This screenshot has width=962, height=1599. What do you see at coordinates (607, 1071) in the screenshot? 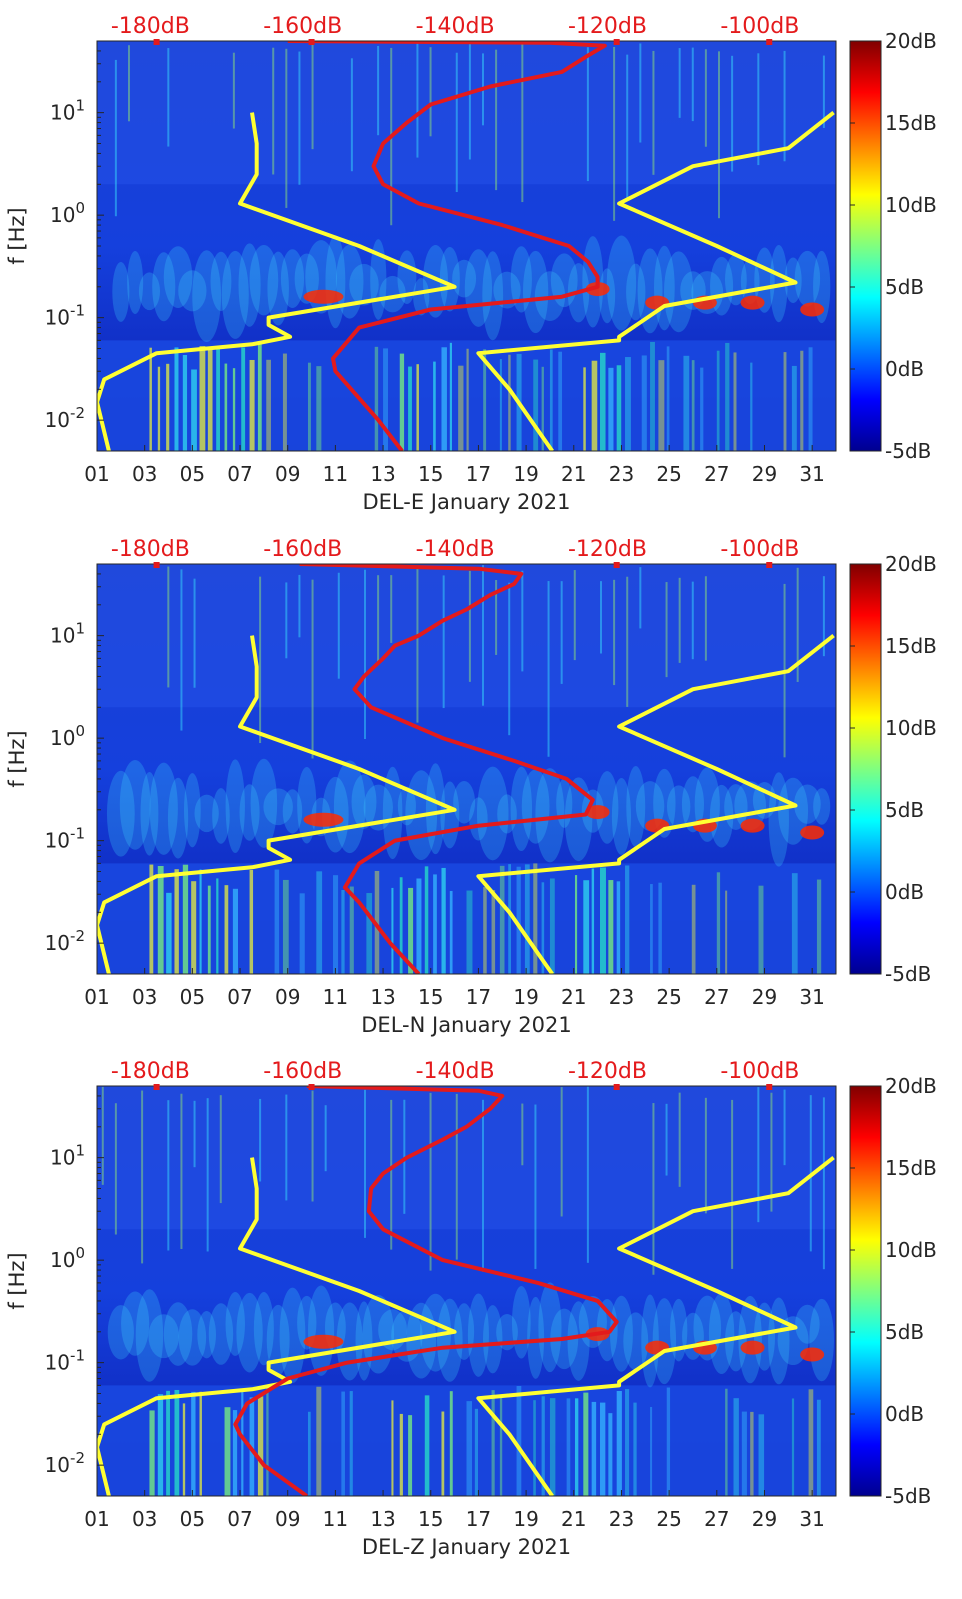
I see `top-axis-db-label: -120dB` at bounding box center [607, 1071].